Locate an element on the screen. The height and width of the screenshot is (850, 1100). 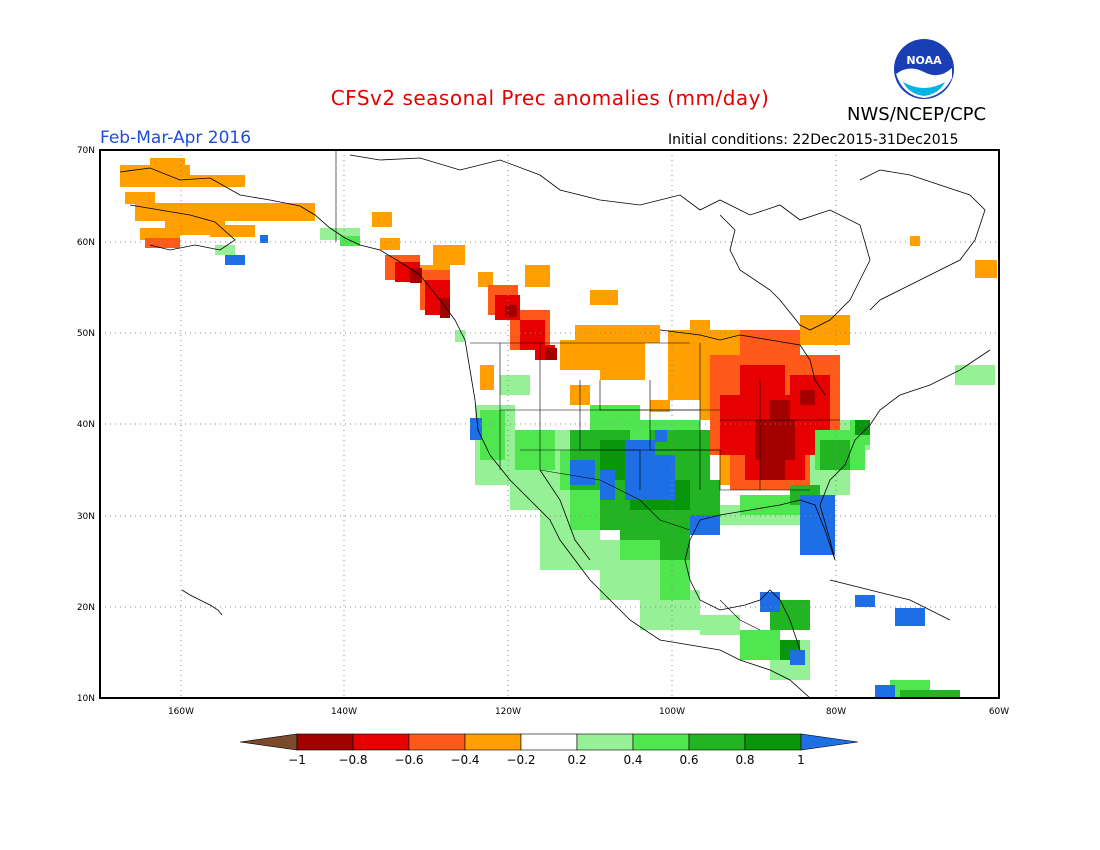
colorbar-tick-label: 0.6 is located at coordinates (688, 760).